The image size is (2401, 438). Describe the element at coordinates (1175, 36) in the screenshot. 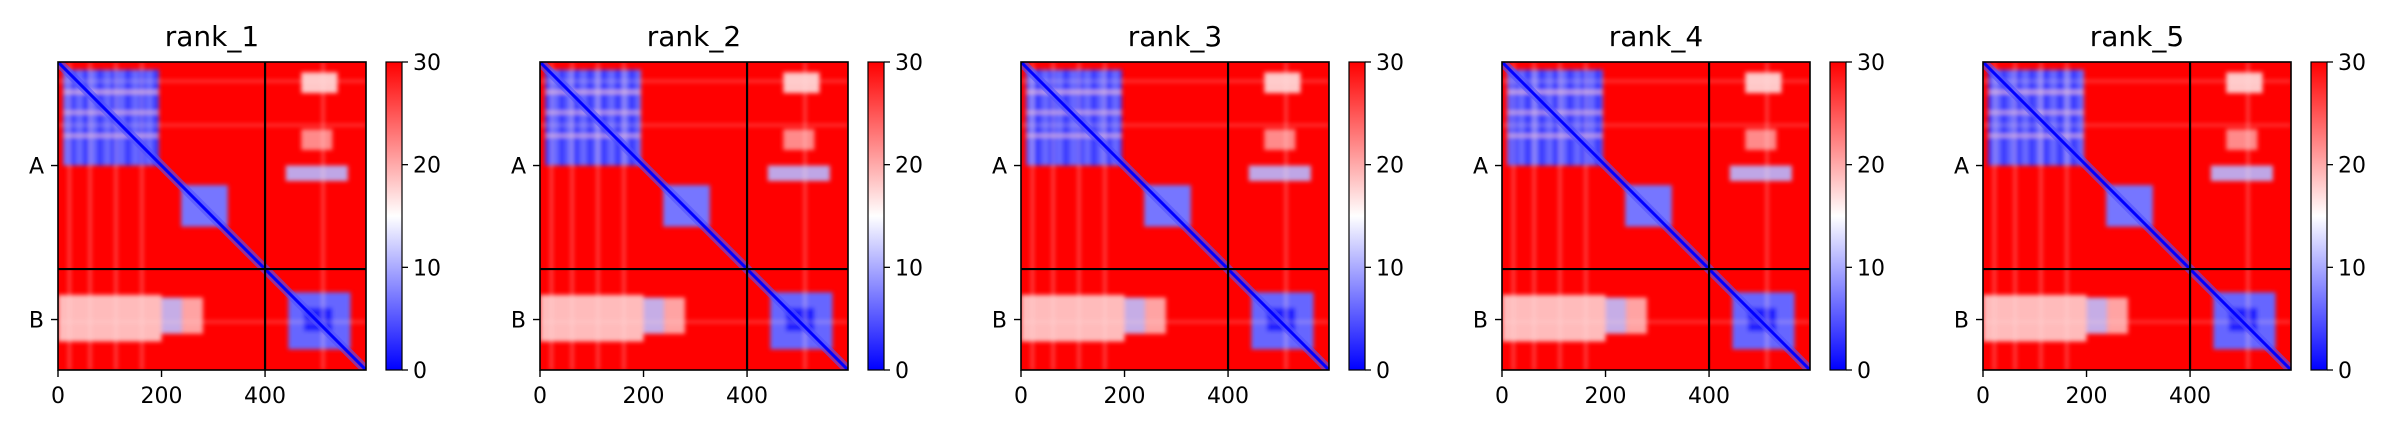

I see `chart-title: rank_3` at that location.